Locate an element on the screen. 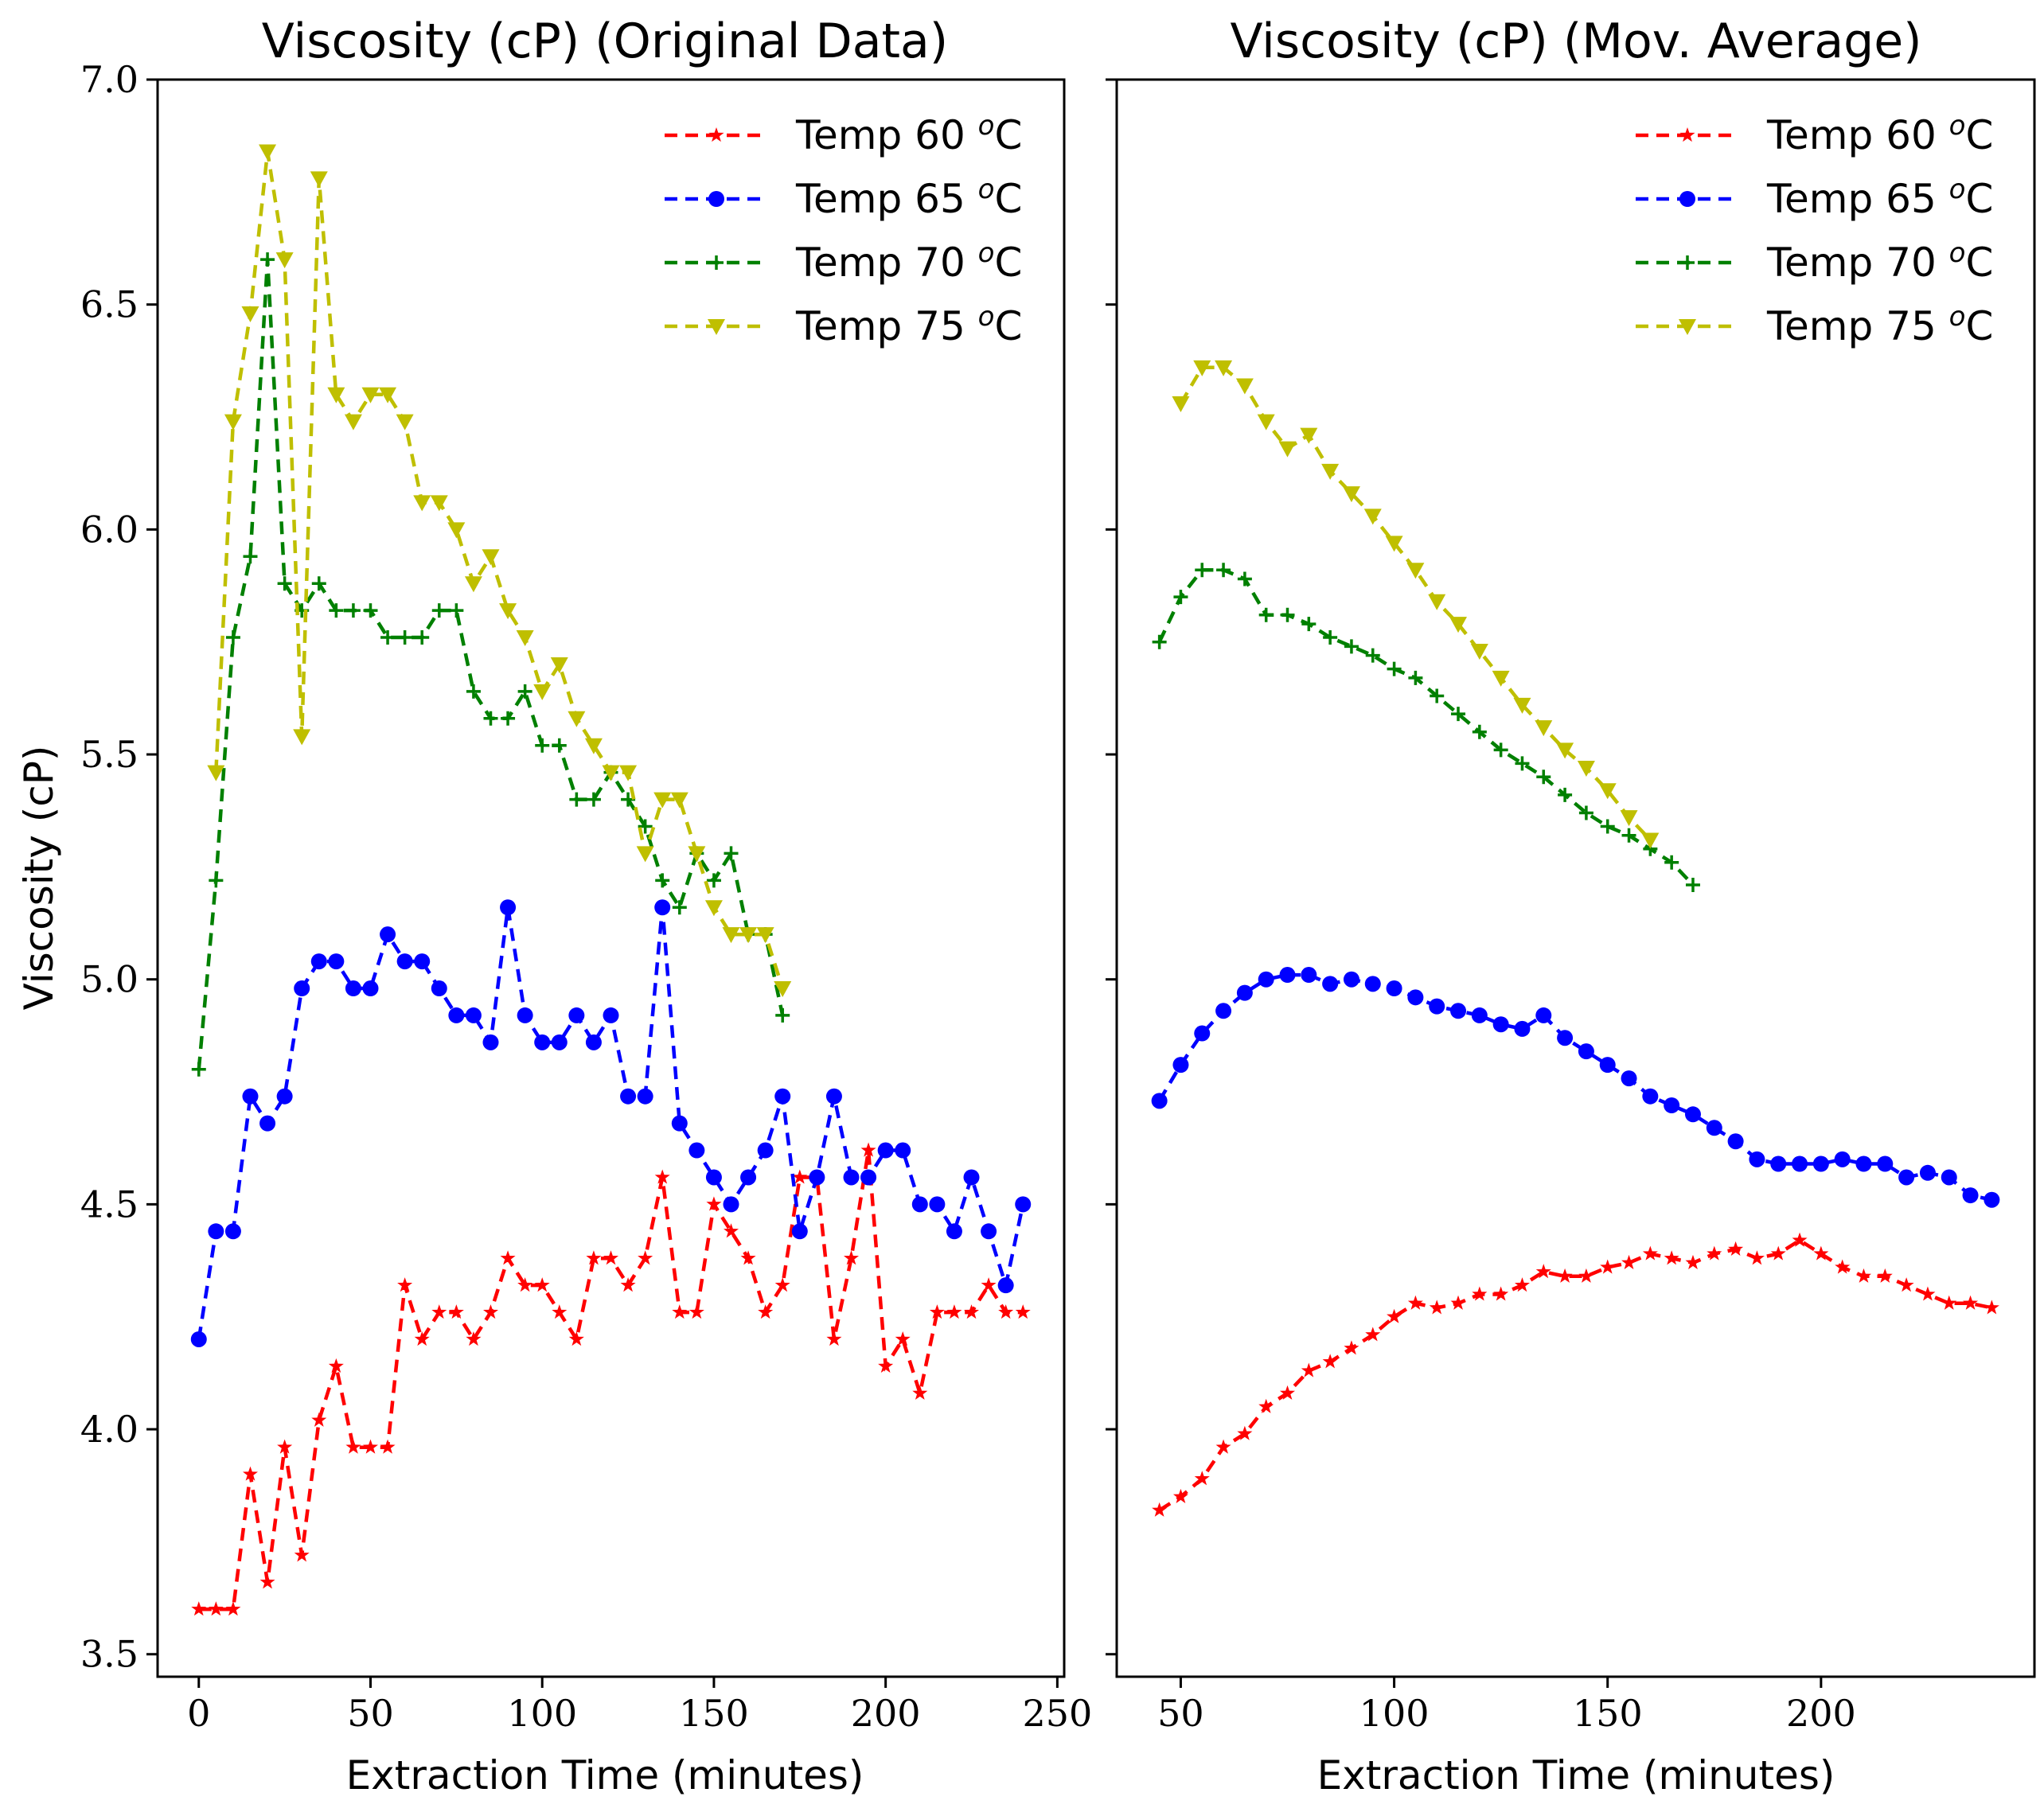  legend-label: Temp 60 oC is located at coordinates (1880, 134).